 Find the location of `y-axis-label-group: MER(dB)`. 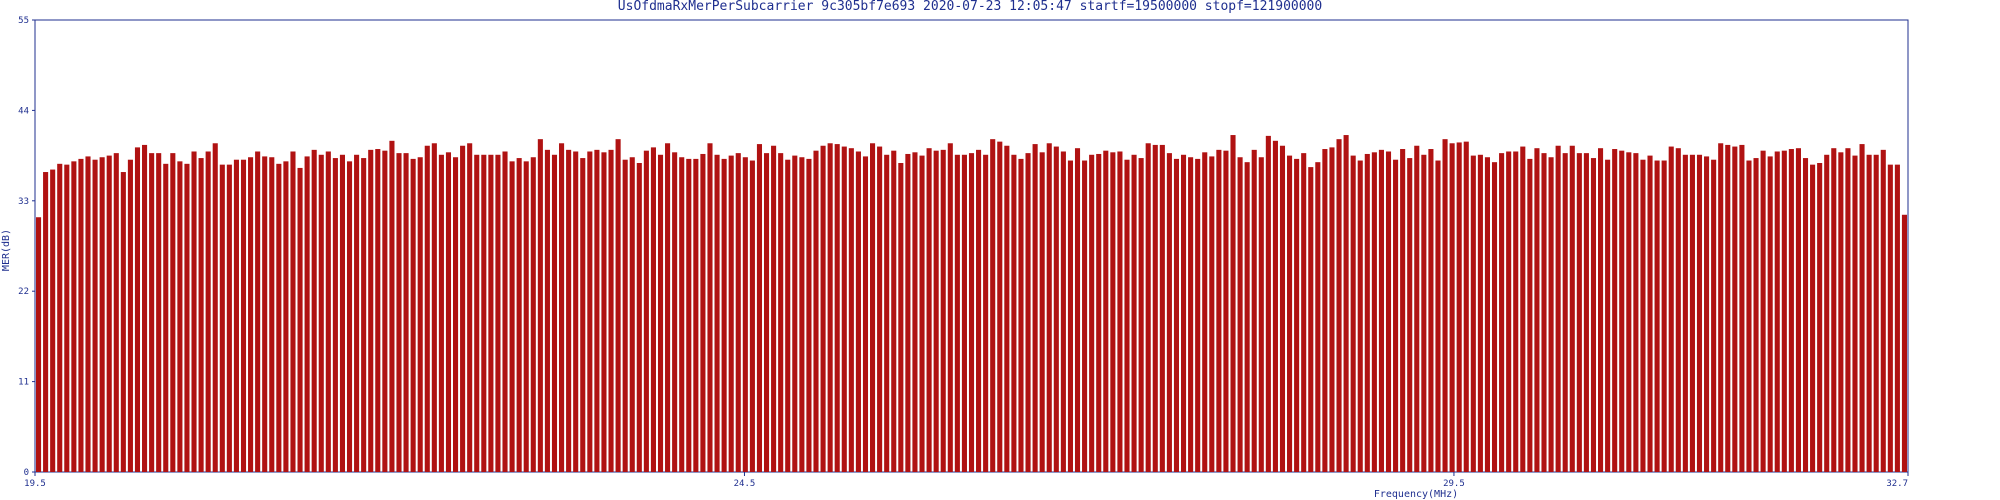

y-axis-label-group: MER(dB) is located at coordinates (6, 250).